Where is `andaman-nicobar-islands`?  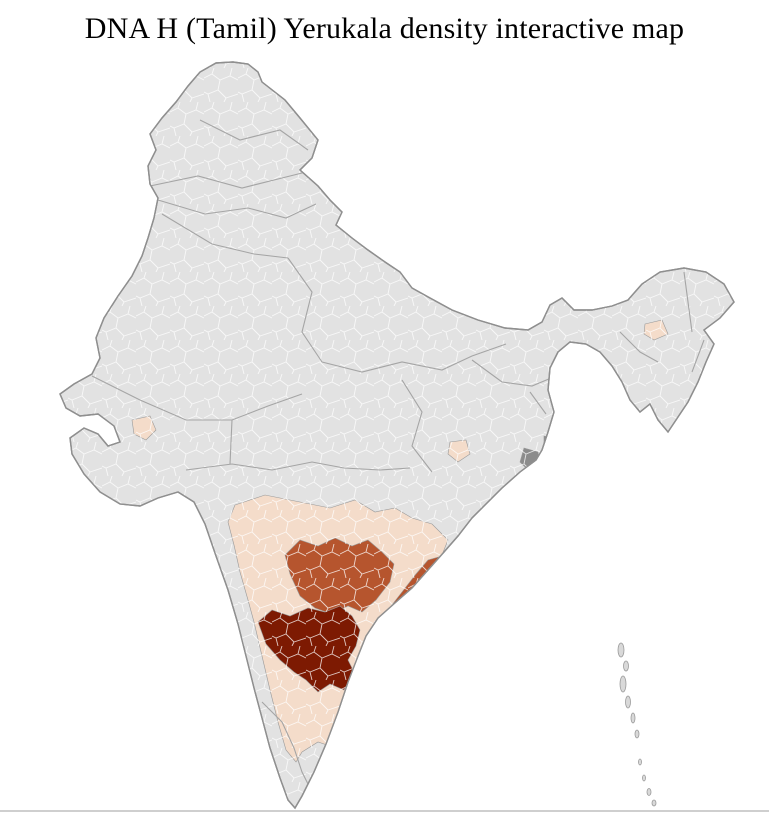 andaman-nicobar-islands is located at coordinates (637, 724).